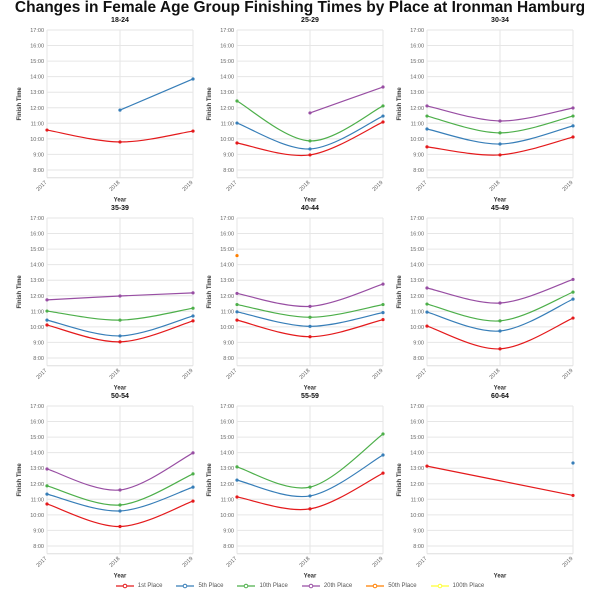  What do you see at coordinates (138, 586) in the screenshot?
I see `legend-item: 1st Place` at bounding box center [138, 586].